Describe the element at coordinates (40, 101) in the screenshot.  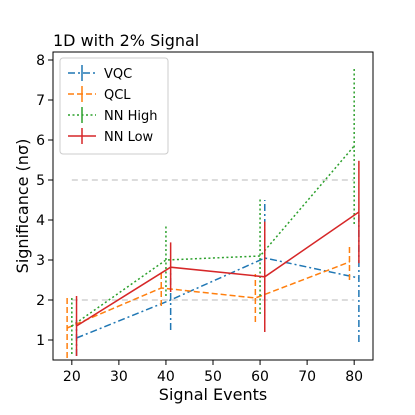
I see `y-tick-label: 7` at that location.